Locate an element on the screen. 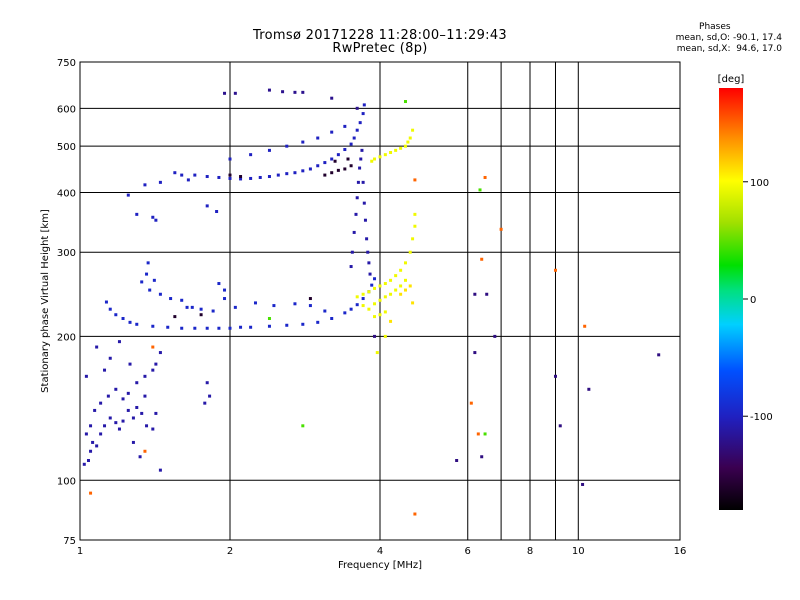 This screenshot has width=800, height=600. colorbar-tick-label: 100 is located at coordinates (759, 183).